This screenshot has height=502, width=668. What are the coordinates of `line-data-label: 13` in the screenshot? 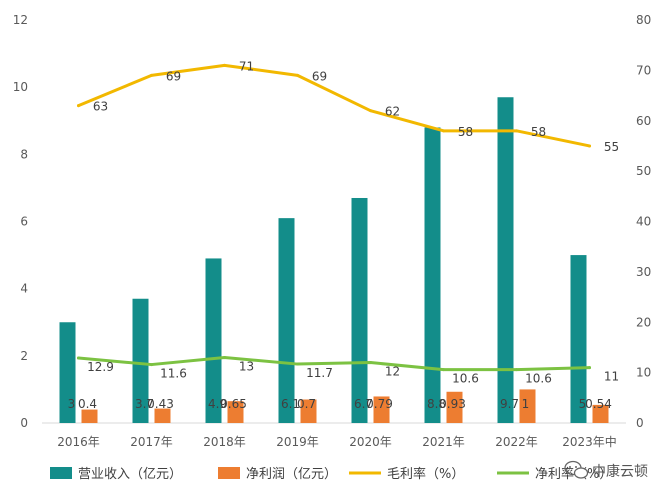 It's located at (246, 367).